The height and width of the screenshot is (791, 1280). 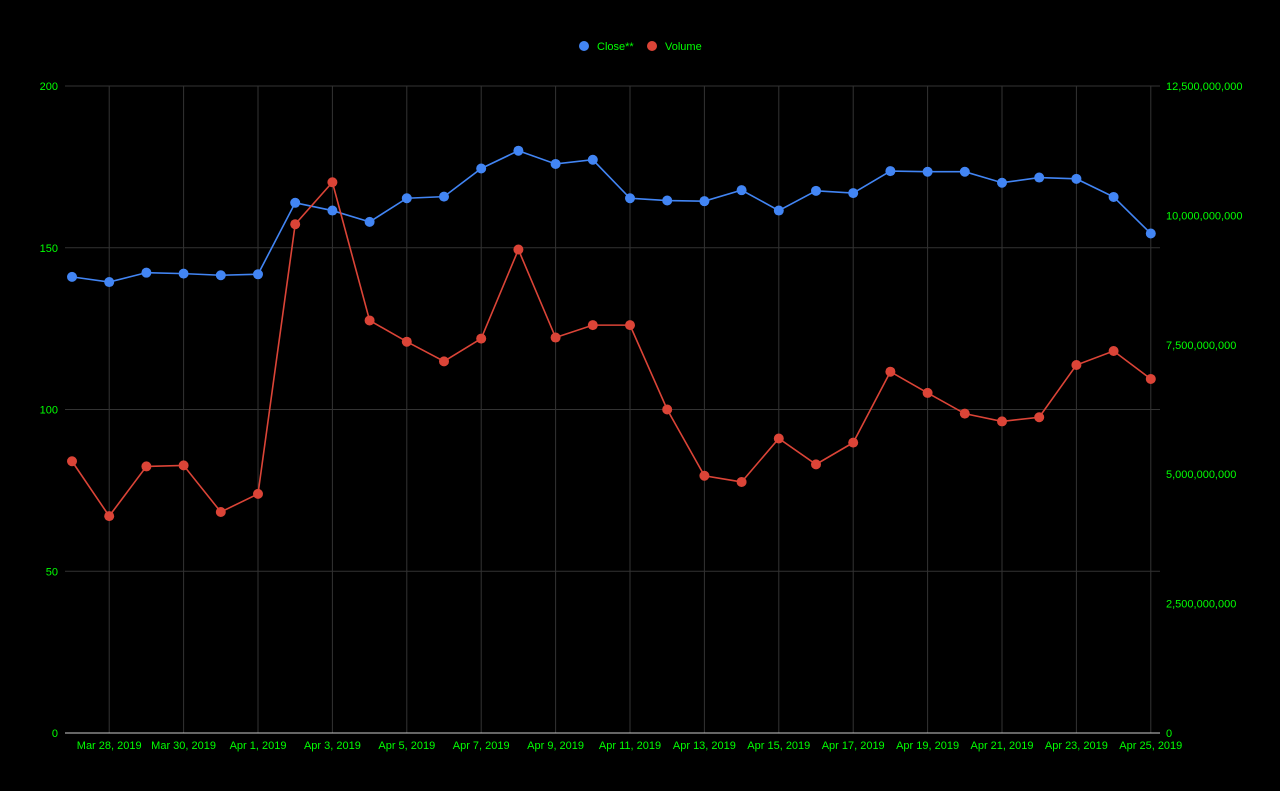 I want to click on legend-item-close: Close**, so click(x=606, y=47).